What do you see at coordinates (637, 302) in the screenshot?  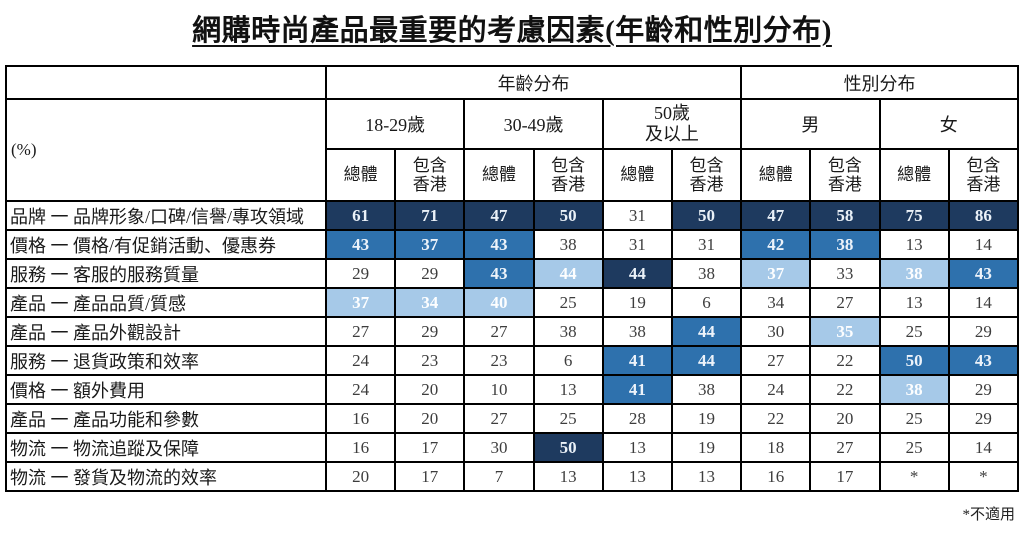 I see `data-cell: 19` at bounding box center [637, 302].